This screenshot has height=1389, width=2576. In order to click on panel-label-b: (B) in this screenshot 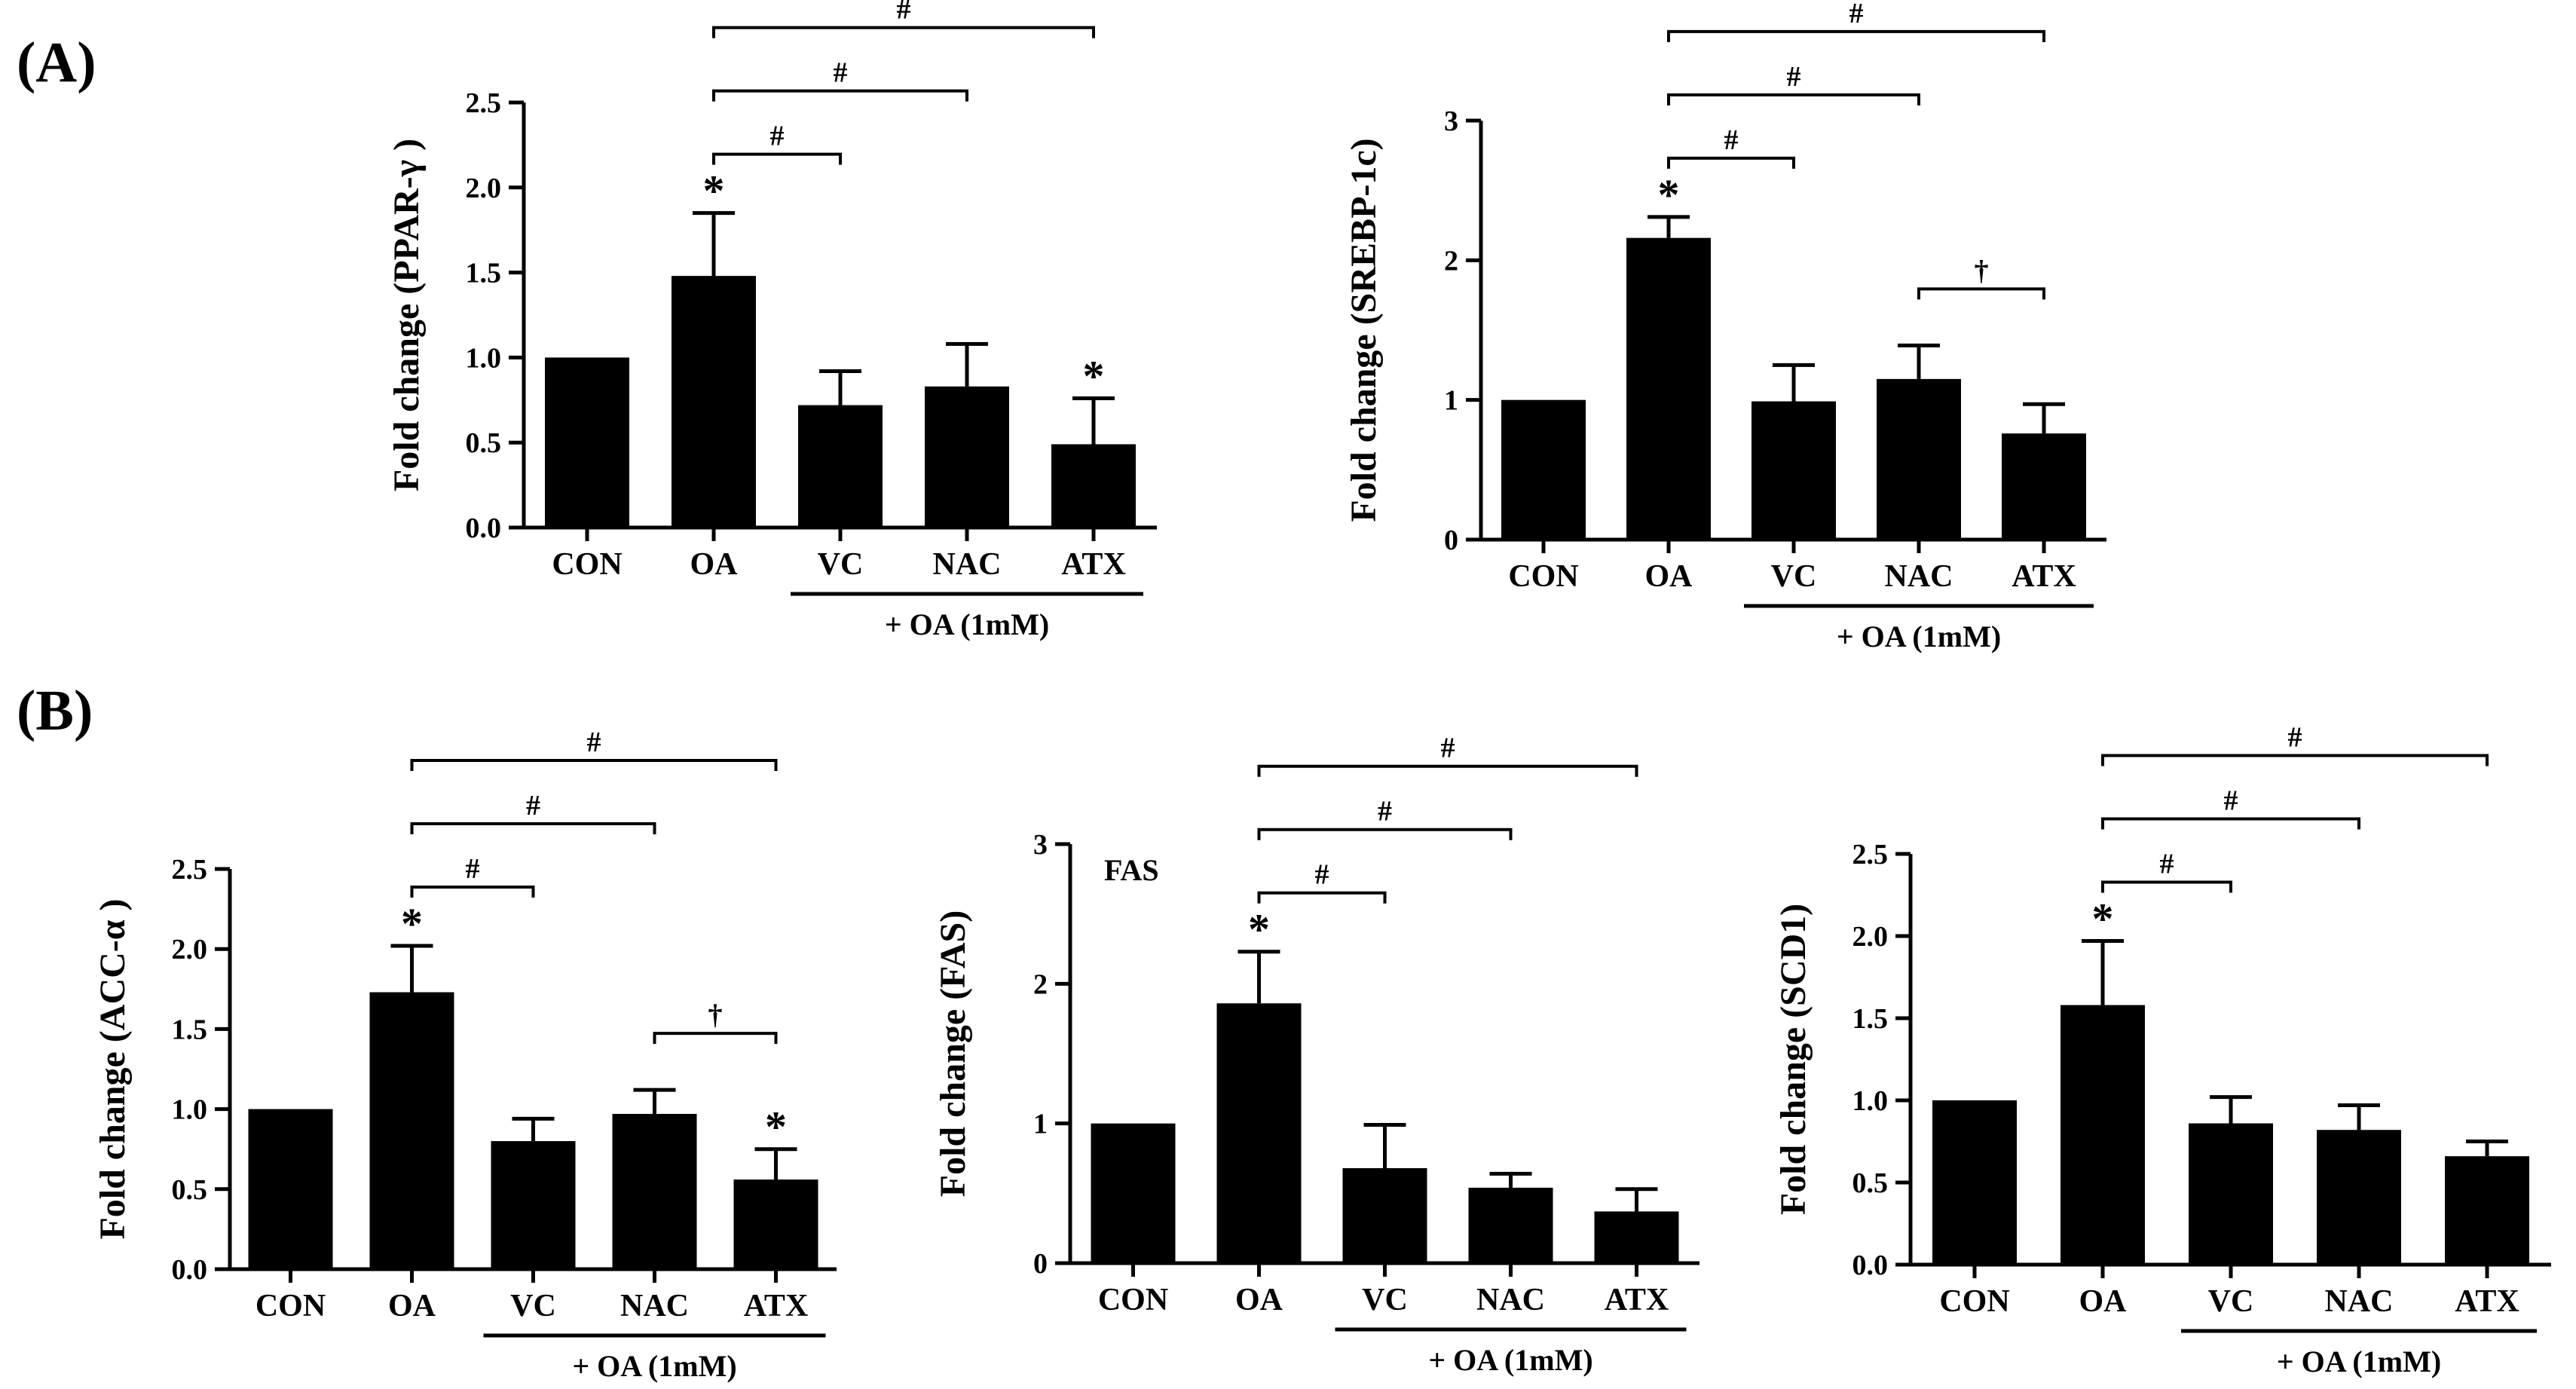, I will do `click(55, 710)`.